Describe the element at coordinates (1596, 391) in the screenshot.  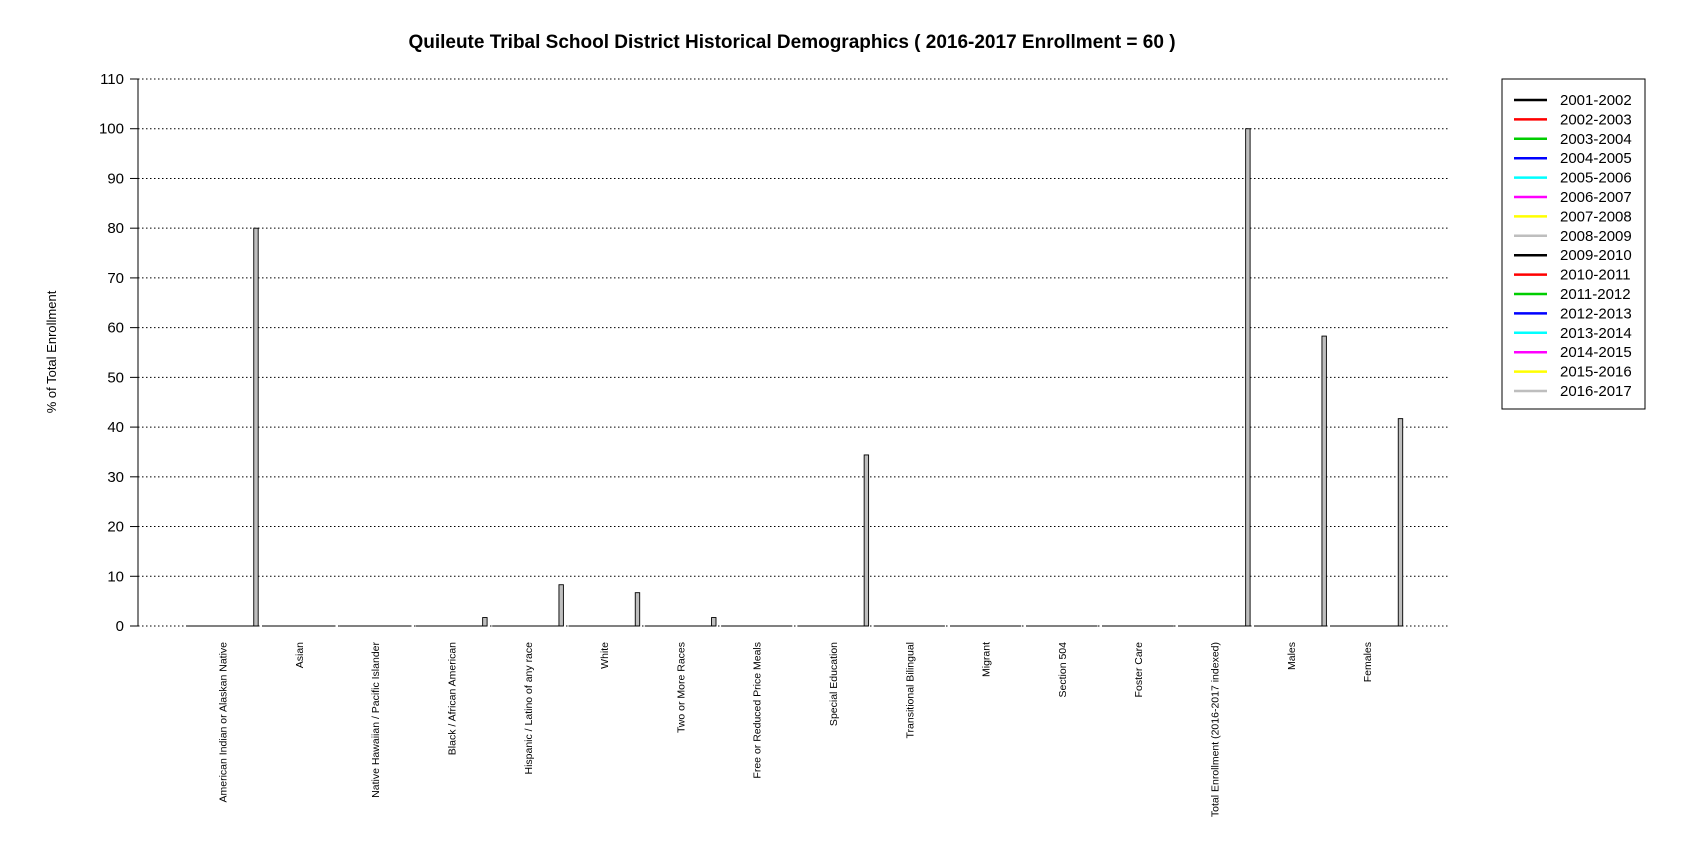
I see `legend-entry-label: 2016-2017` at that location.